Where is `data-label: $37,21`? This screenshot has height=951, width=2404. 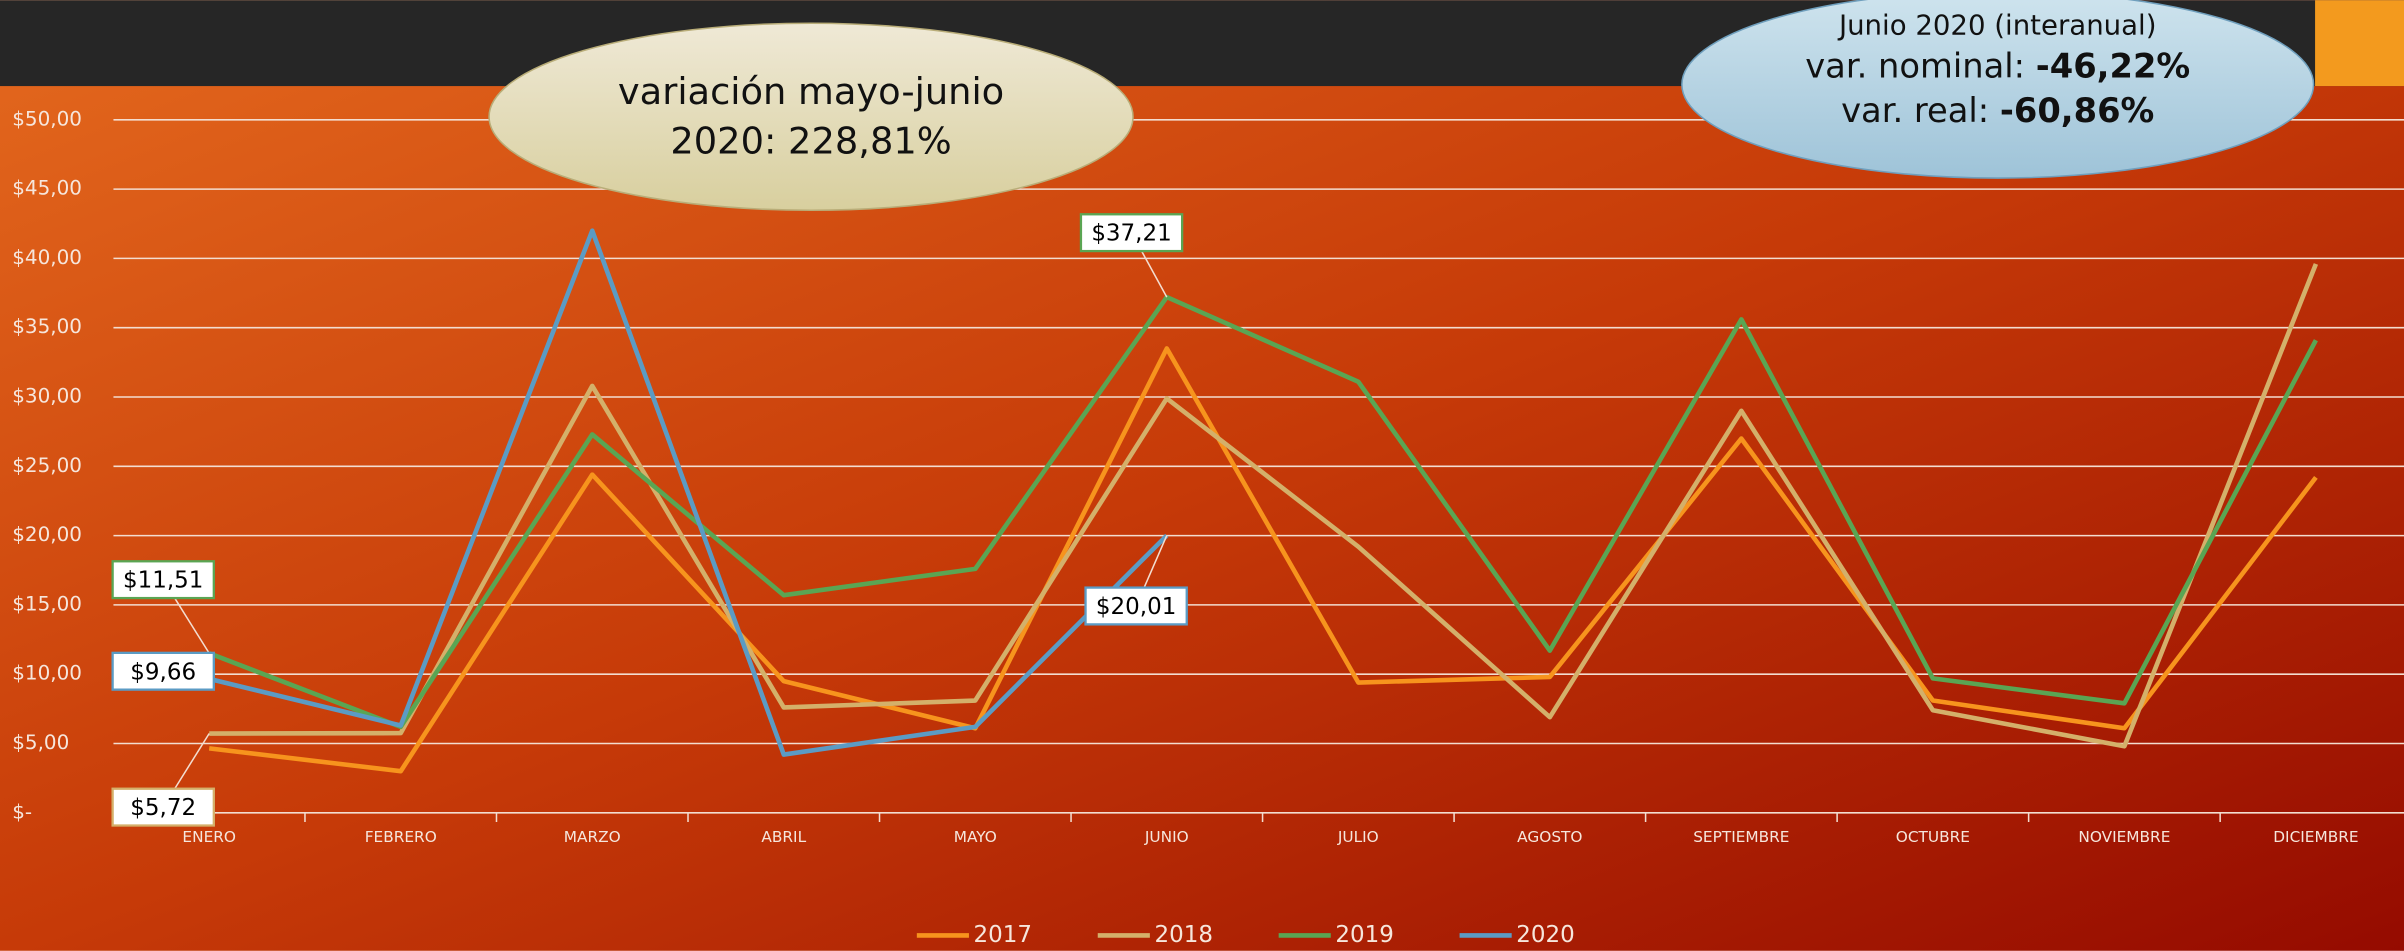 data-label: $37,21 is located at coordinates (1131, 234).